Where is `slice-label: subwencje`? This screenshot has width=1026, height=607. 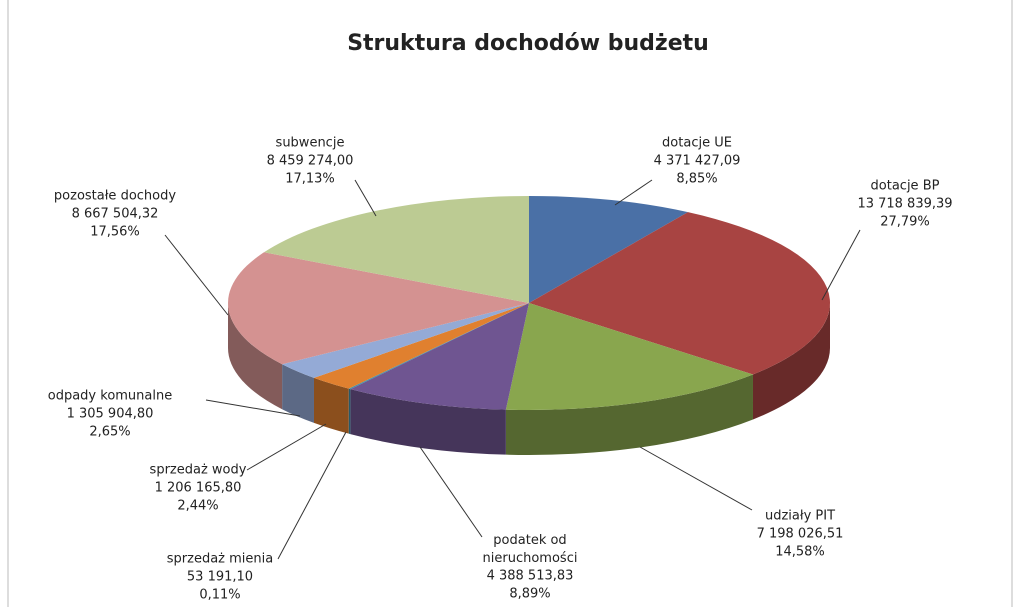
slice-label: subwencje is located at coordinates (310, 143).